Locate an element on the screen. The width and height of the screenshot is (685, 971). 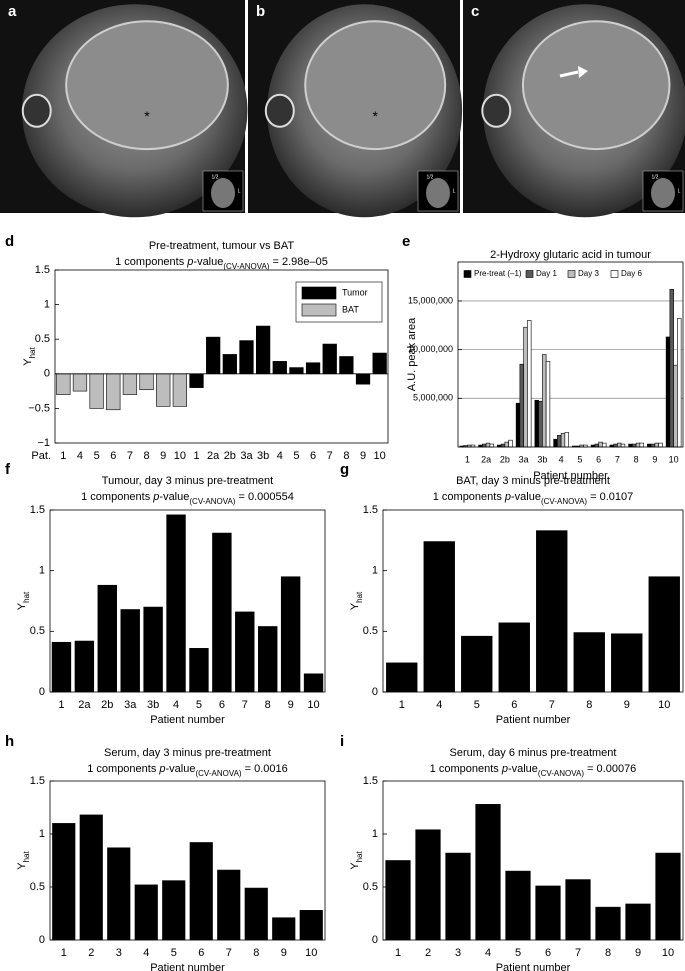
chart-title: Pre-treatment, tumour vs BAT is located at coordinates (222, 246).